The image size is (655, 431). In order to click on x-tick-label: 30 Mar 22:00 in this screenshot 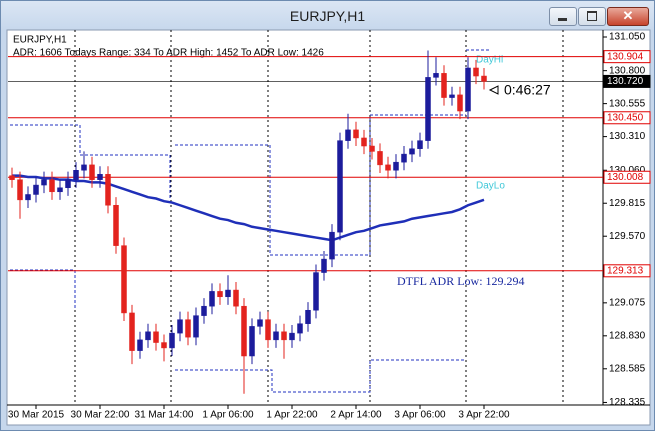, I will do `click(100, 415)`.